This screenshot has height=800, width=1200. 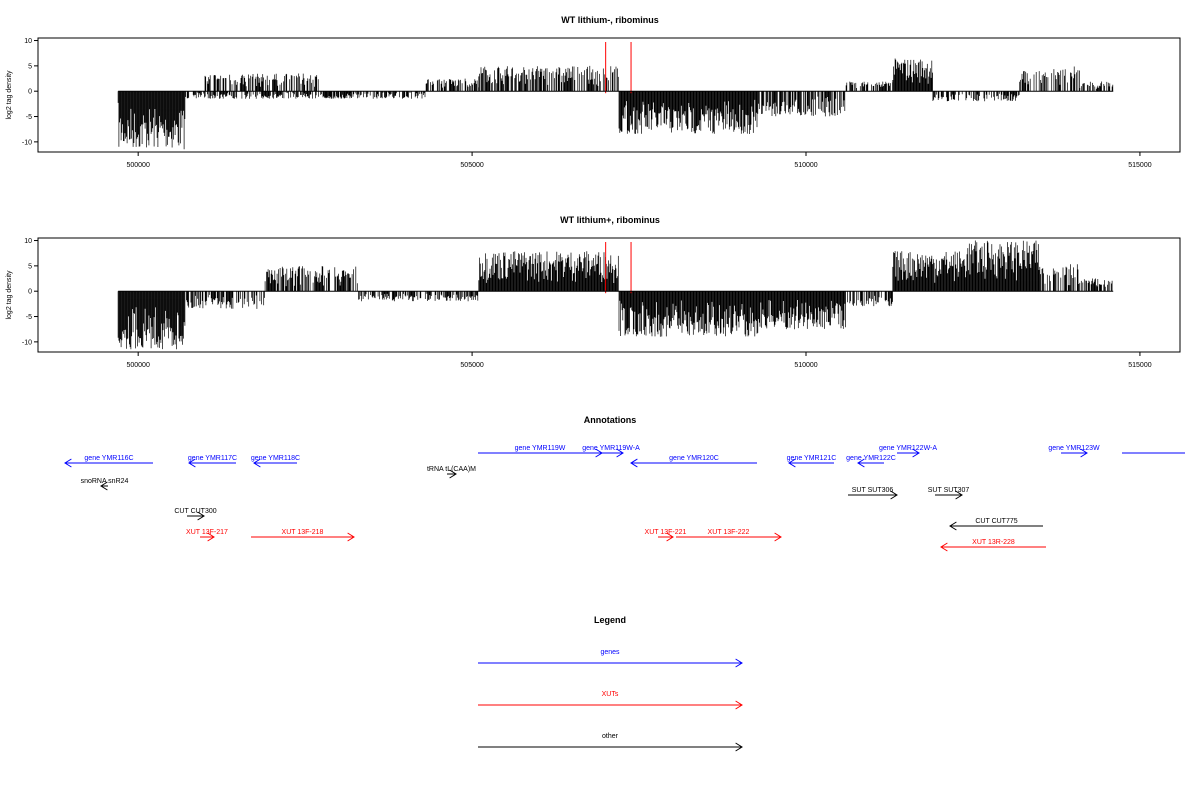 I want to click on annotation-label: gene YMR118C, so click(x=275, y=458).